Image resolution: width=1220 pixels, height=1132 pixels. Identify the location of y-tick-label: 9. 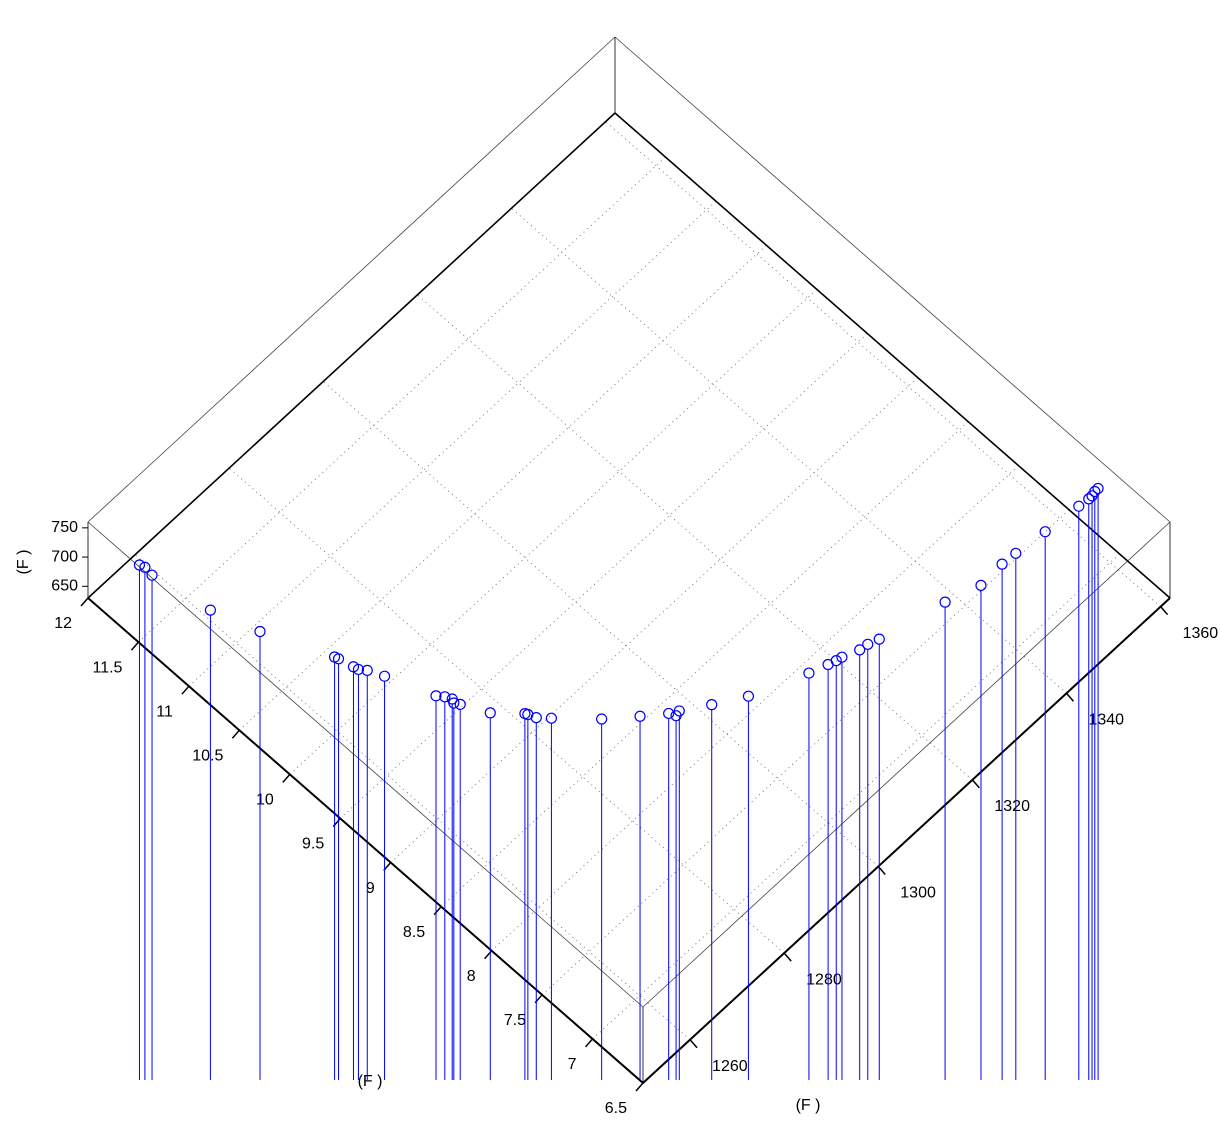
(370, 888).